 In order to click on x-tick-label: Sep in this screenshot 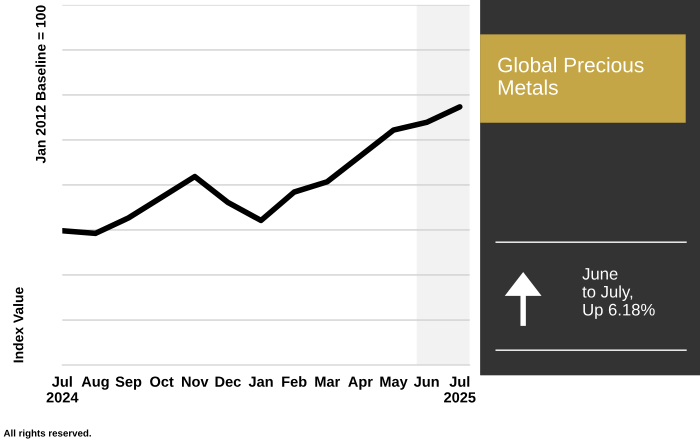, I will do `click(129, 383)`.